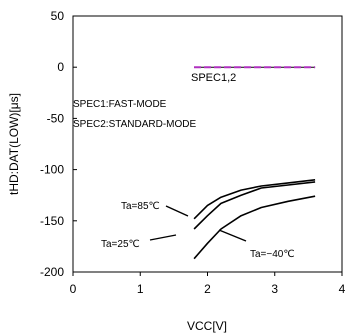 The image size is (349, 336). What do you see at coordinates (134, 124) in the screenshot?
I see `annotation-spec2: SPEC2:STANDARD-MODE` at bounding box center [134, 124].